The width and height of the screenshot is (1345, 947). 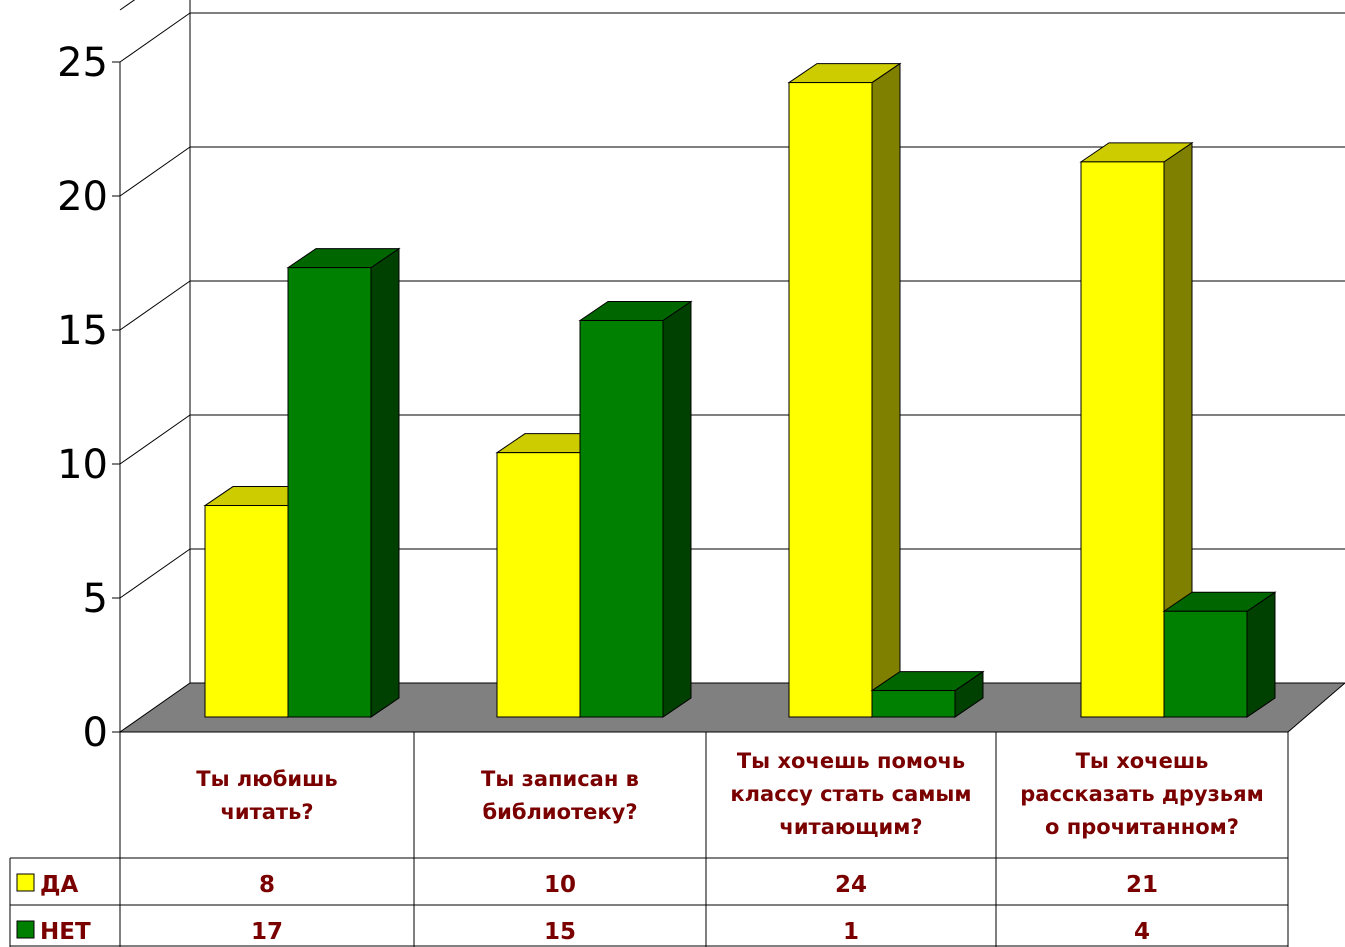 What do you see at coordinates (851, 932) in the screenshot?
I see `data-label: 1` at bounding box center [851, 932].